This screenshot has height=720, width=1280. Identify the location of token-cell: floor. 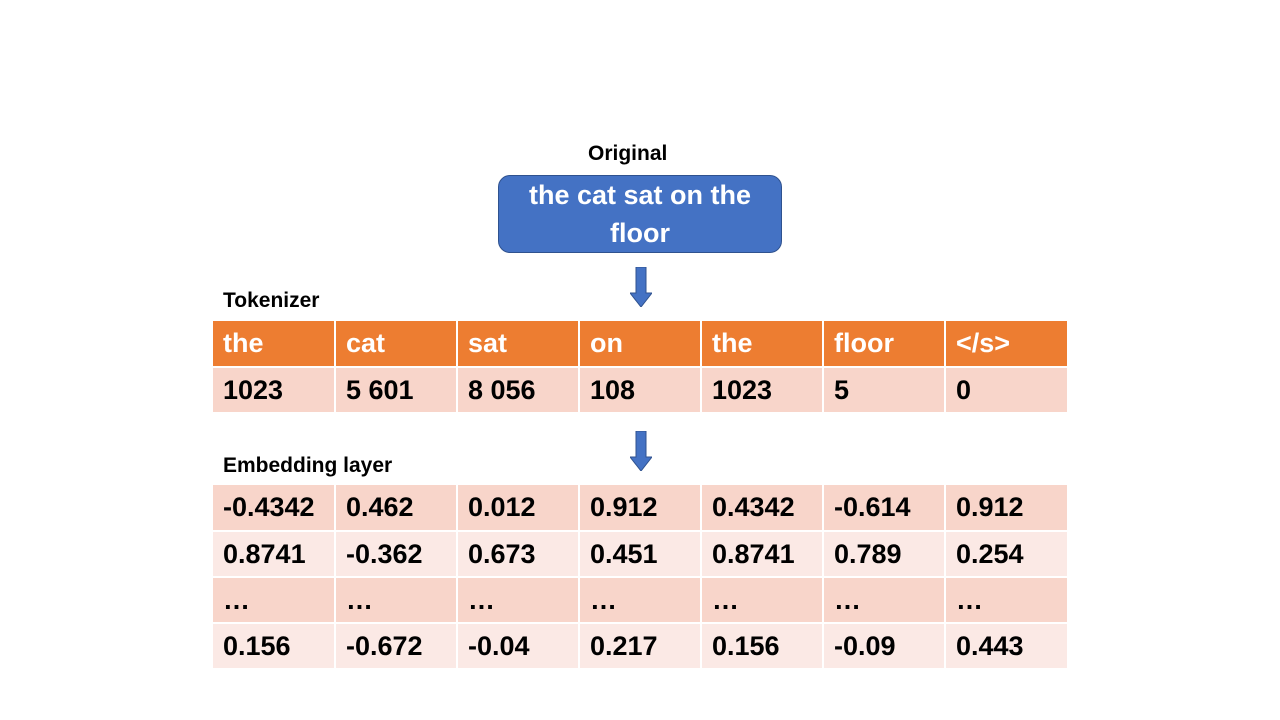
(884, 344).